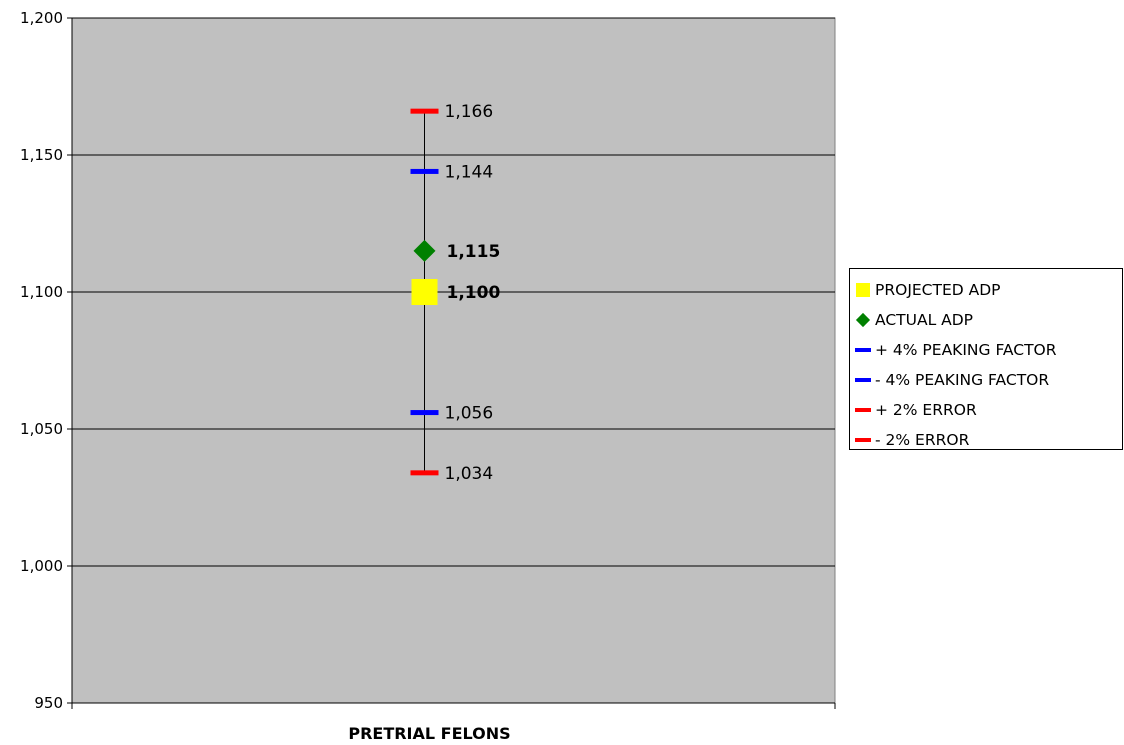 The height and width of the screenshot is (745, 1124). Describe the element at coordinates (986, 440) in the screenshot. I see `legend-item: - 2% ERROR` at that location.